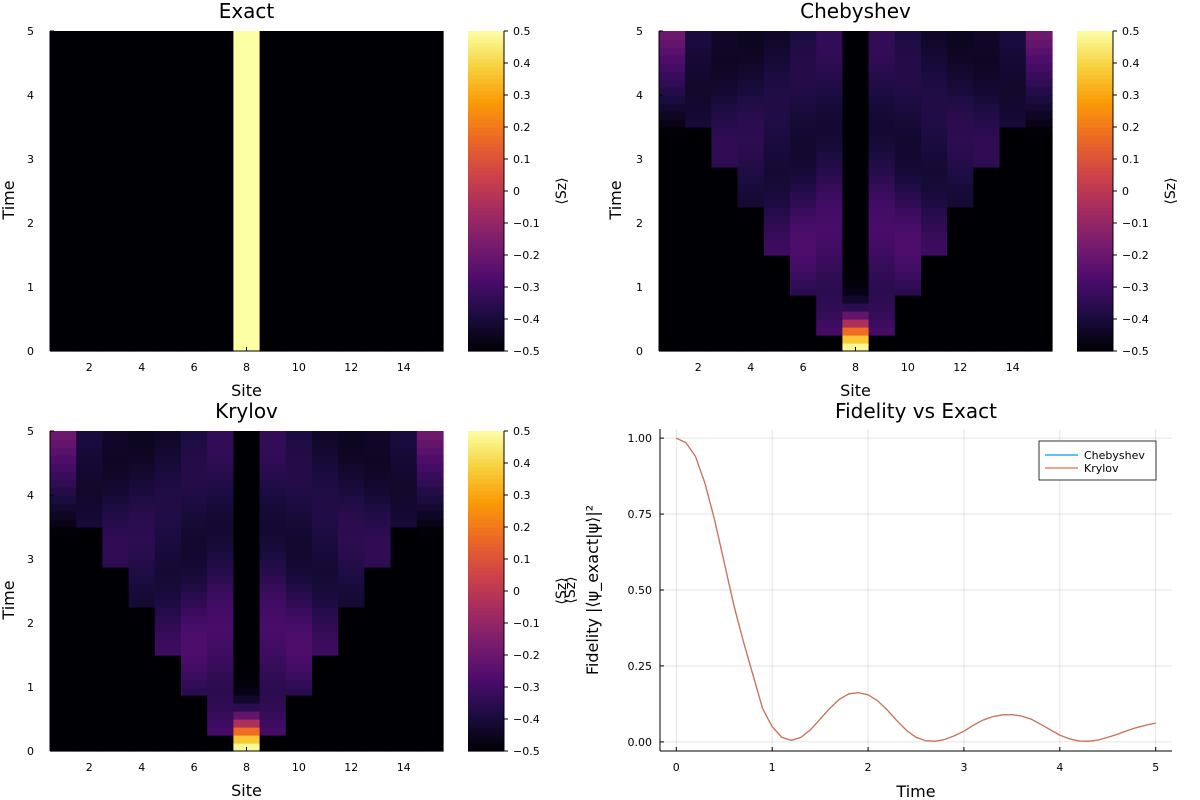  I want to click on chart-title: Fidelity vs Exact, so click(916, 411).